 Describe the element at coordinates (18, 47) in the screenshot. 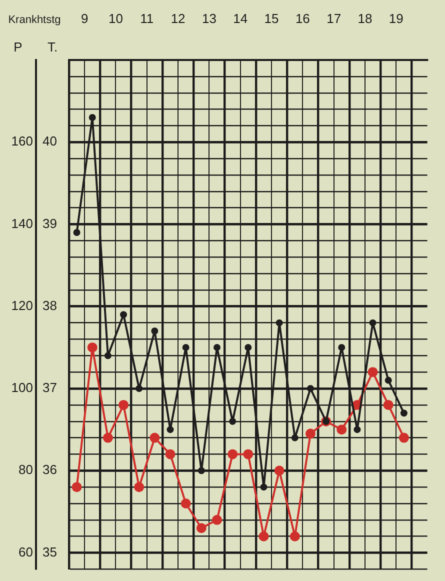

I see `y-axis-title: P` at that location.